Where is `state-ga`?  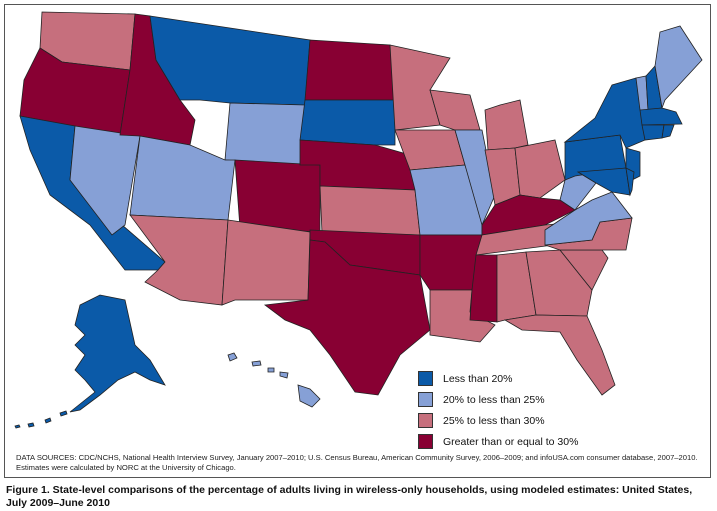
state-ga is located at coordinates (559, 283).